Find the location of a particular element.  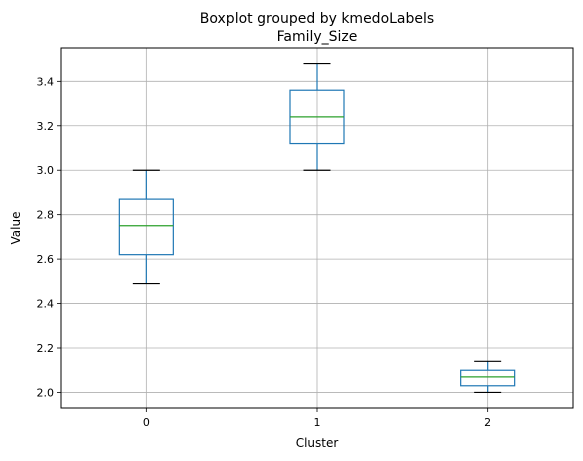

y-tick-label: 2.2 is located at coordinates (46, 348).